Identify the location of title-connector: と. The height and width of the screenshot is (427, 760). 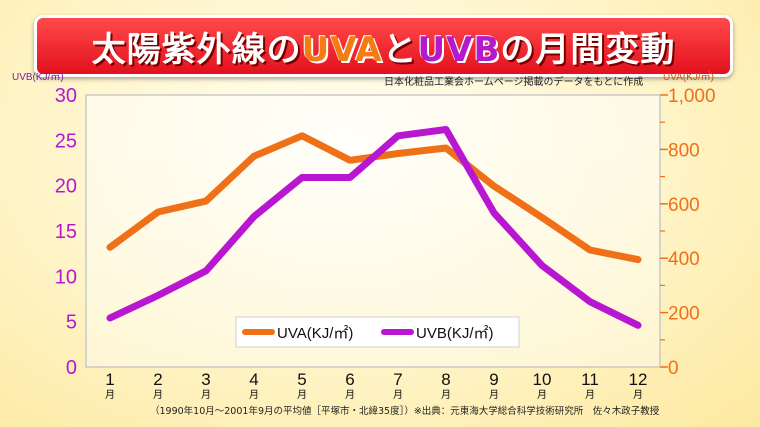
(400, 49).